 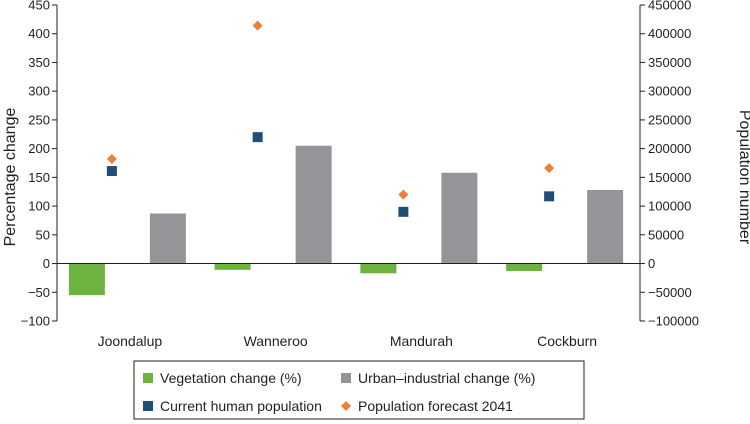 I want to click on left-tick-label: 350, so click(x=39, y=62).